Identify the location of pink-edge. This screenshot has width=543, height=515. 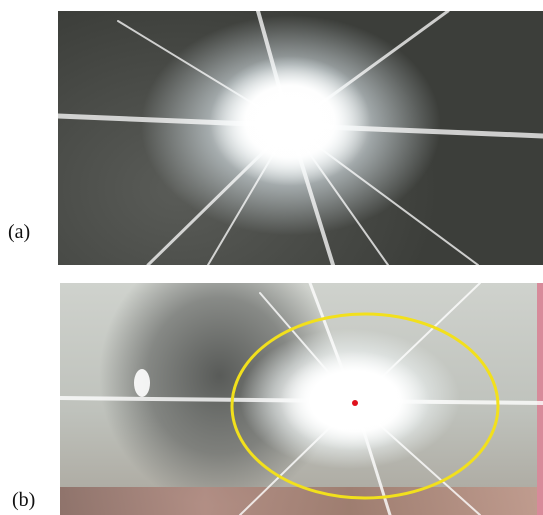
(540, 399).